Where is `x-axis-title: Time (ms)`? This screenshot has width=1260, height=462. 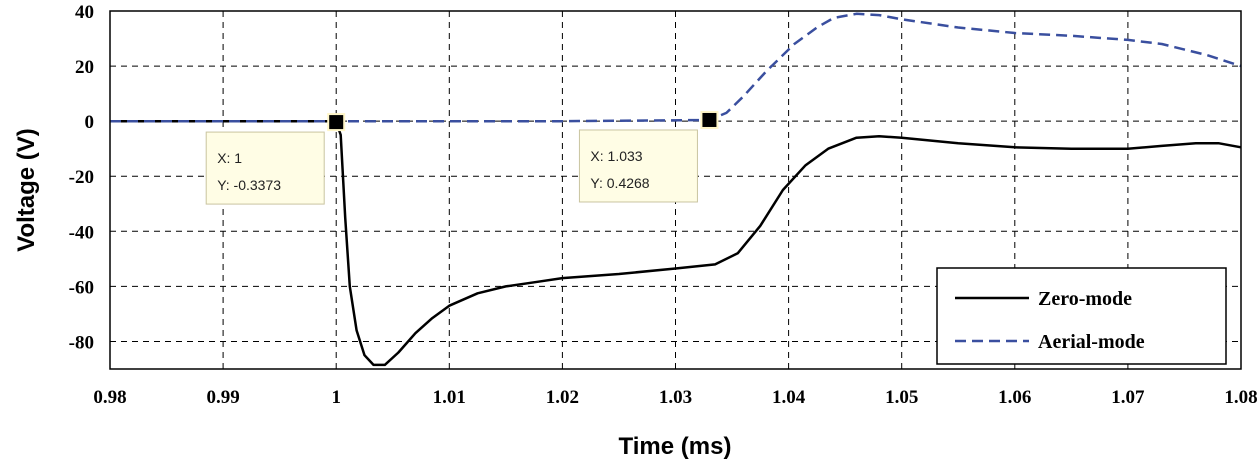 x-axis-title: Time (ms) is located at coordinates (675, 446).